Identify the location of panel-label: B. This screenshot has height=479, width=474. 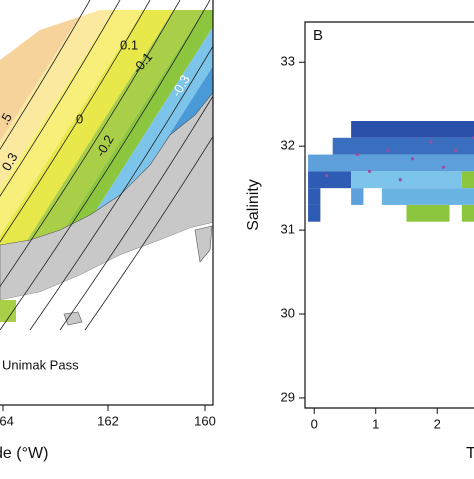
(318, 35).